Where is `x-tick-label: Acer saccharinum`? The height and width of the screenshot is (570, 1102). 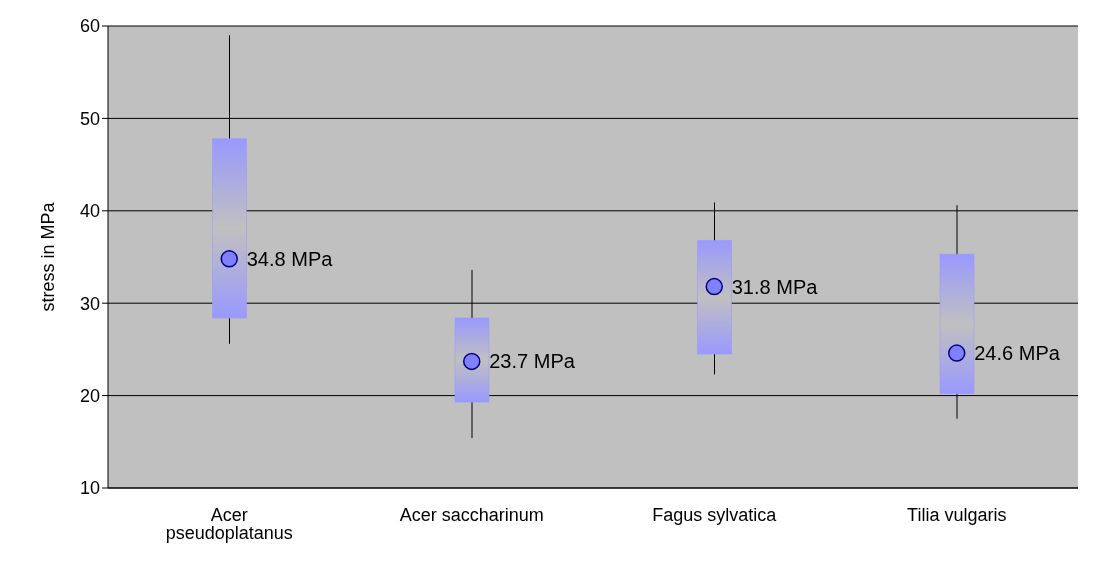 x-tick-label: Acer saccharinum is located at coordinates (471, 514).